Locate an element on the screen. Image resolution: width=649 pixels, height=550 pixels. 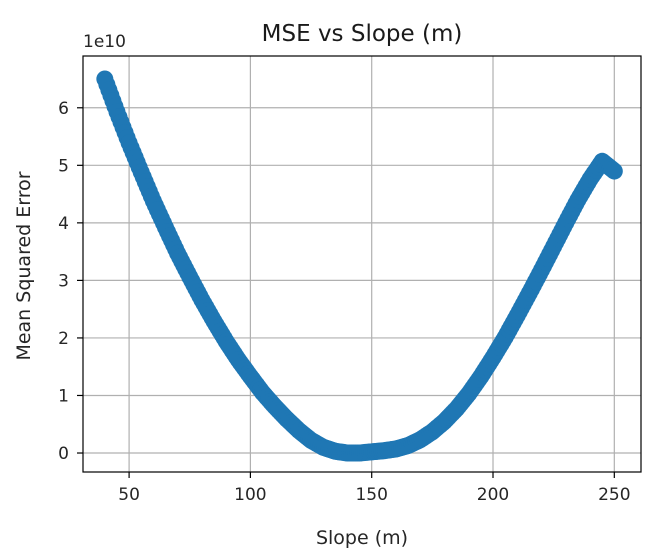
y-tick-label: 2 is located at coordinates (63, 339).